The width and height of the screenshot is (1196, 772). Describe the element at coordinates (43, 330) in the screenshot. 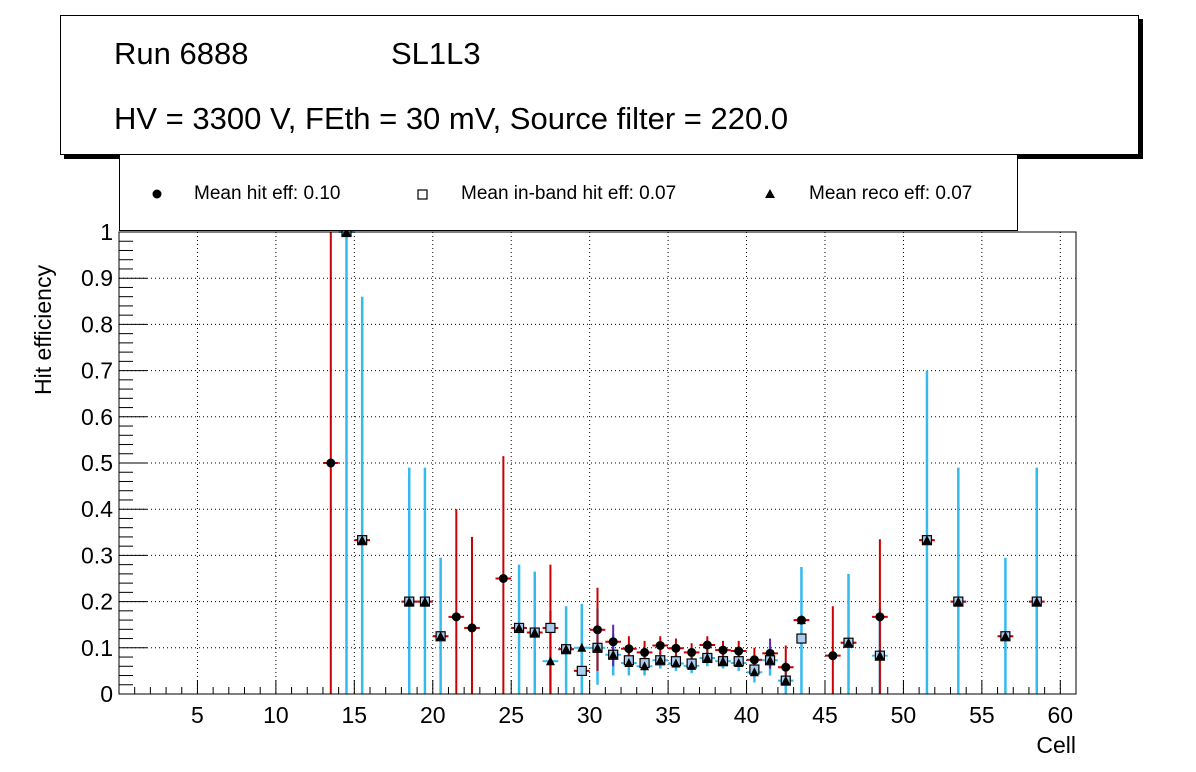

I see `y-axis-label: Hit efficiency` at that location.